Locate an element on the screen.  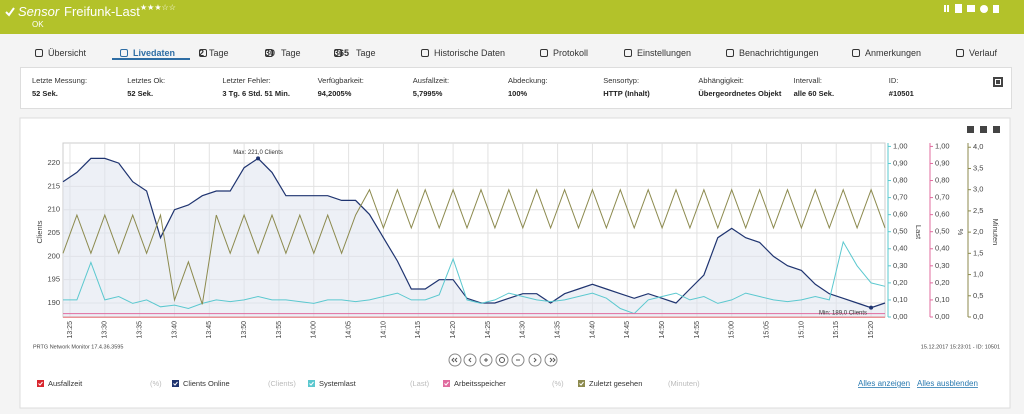
info-value: 5,7995% is located at coordinates (427, 93).